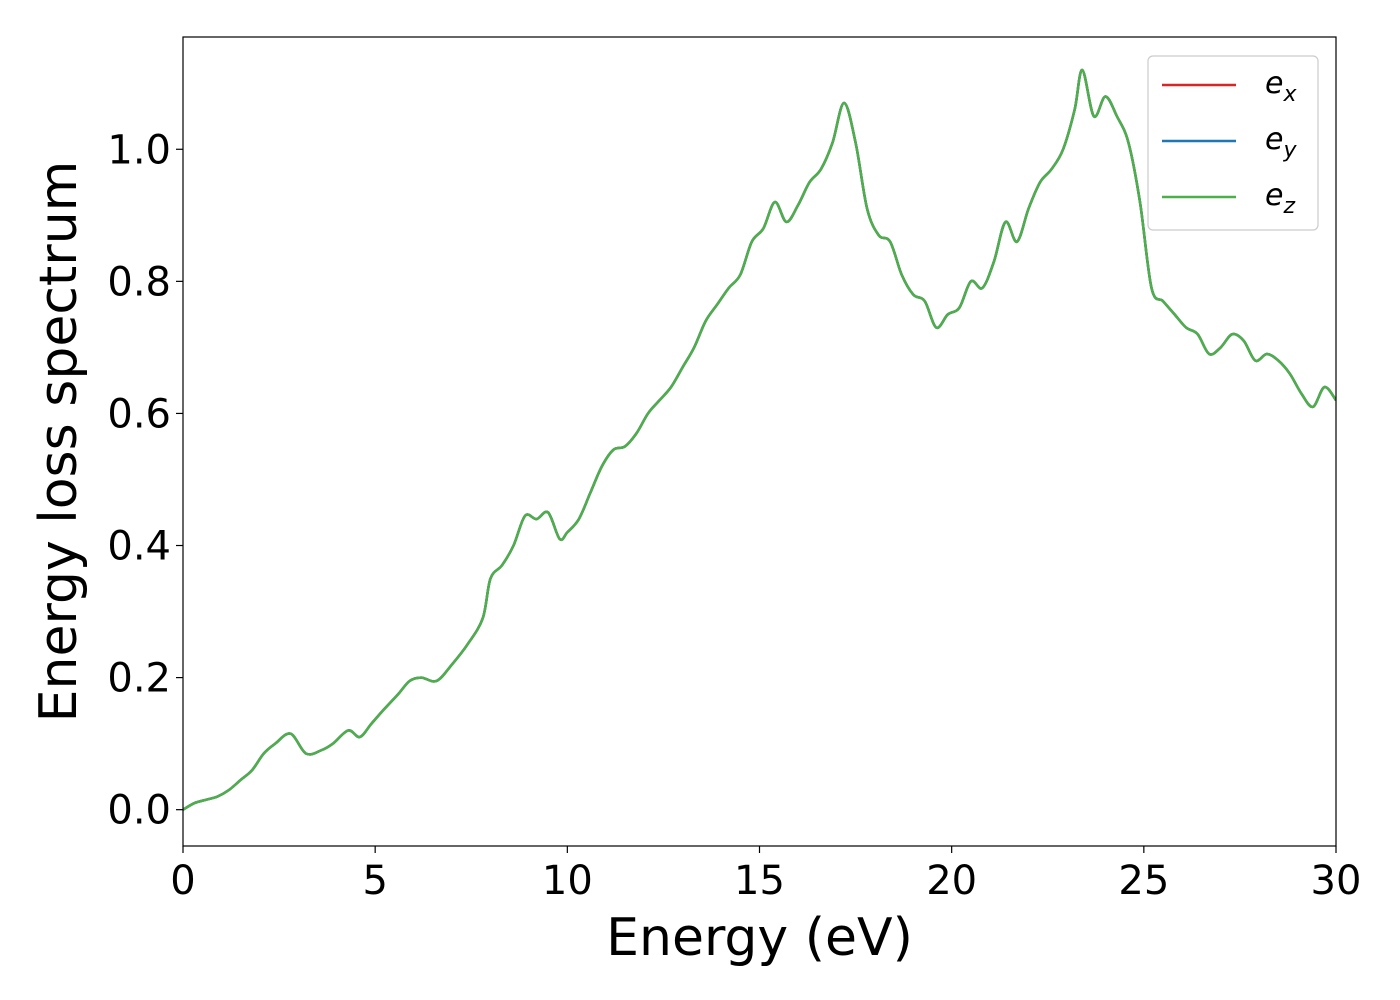  What do you see at coordinates (139, 282) in the screenshot?
I see `y-tick-label: 0.8` at bounding box center [139, 282].